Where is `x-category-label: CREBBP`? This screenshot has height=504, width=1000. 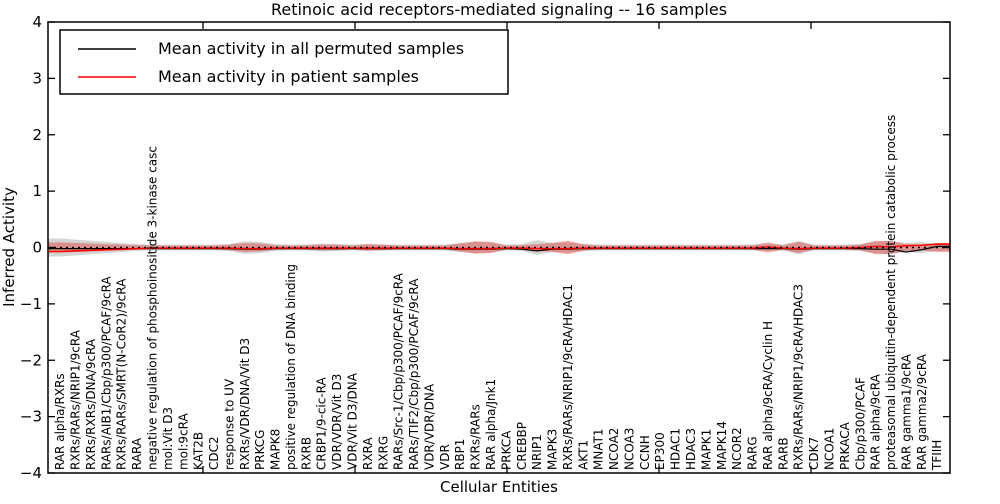 x-category-label: CREBBP is located at coordinates (522, 446).